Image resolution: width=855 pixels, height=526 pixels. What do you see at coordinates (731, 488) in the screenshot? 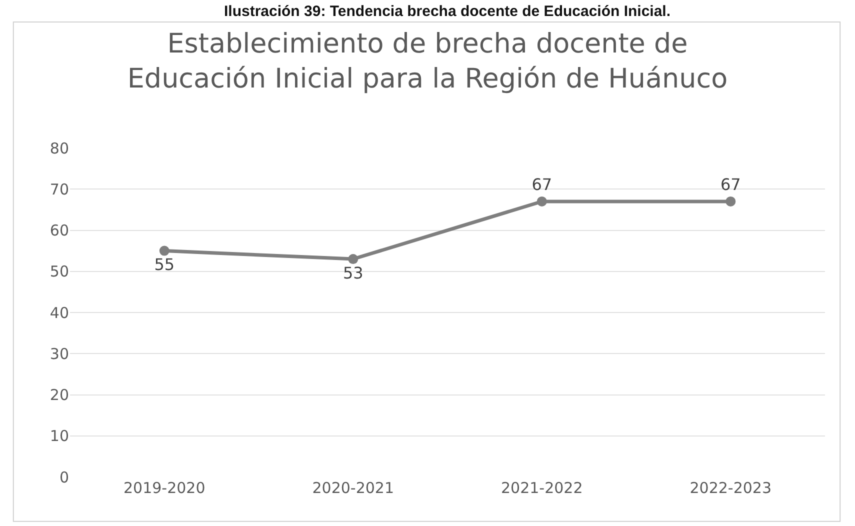
I see `x-tick-label: 2022-2023` at bounding box center [731, 488].